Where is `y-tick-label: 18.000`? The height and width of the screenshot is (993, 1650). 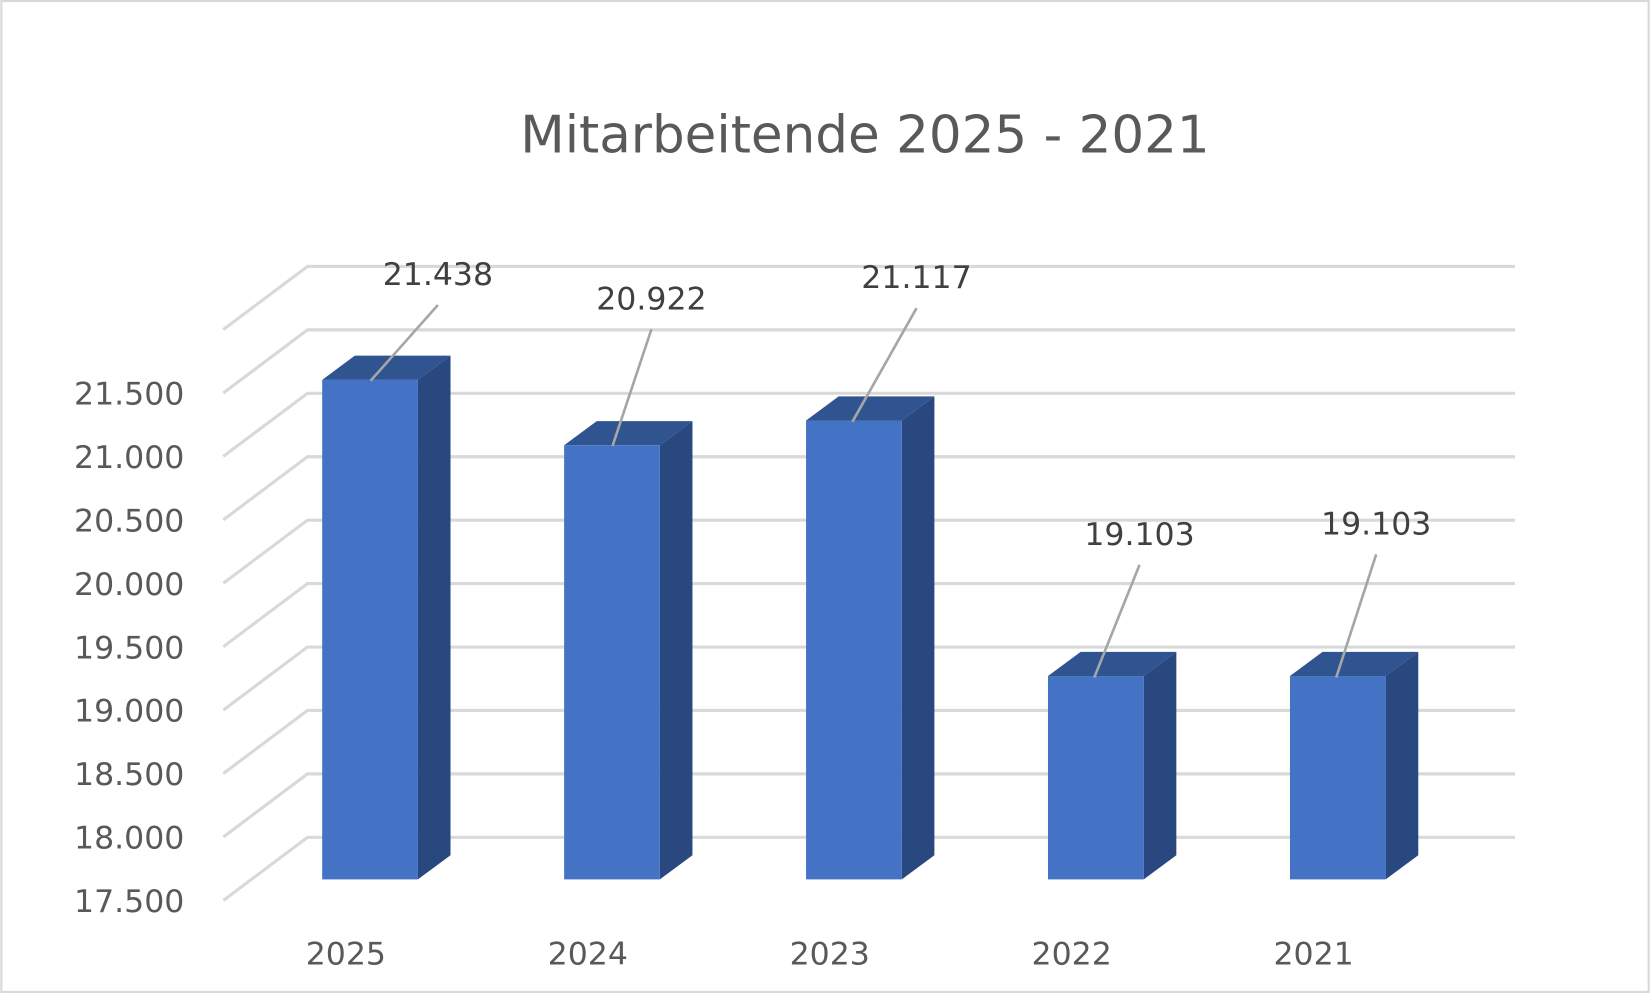 y-tick-label: 18.000 is located at coordinates (129, 839).